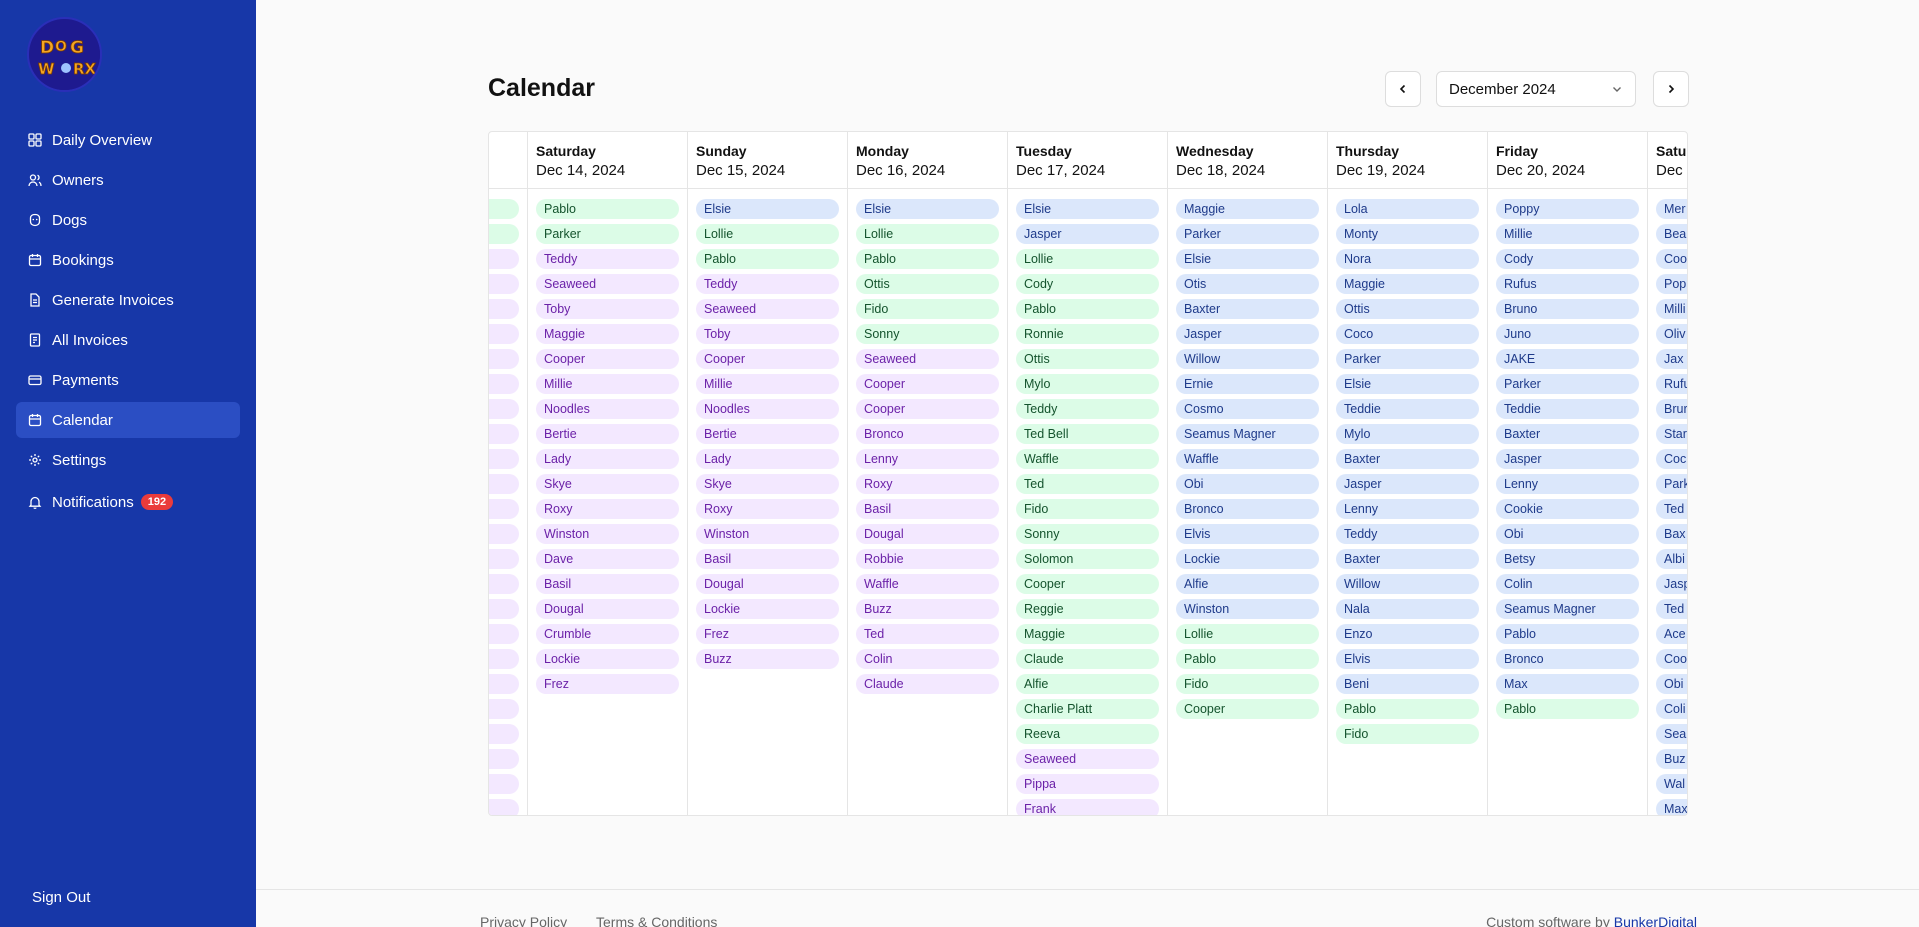 This screenshot has height=927, width=1919. I want to click on dog-booking-pill: Brur, so click(1671, 409).